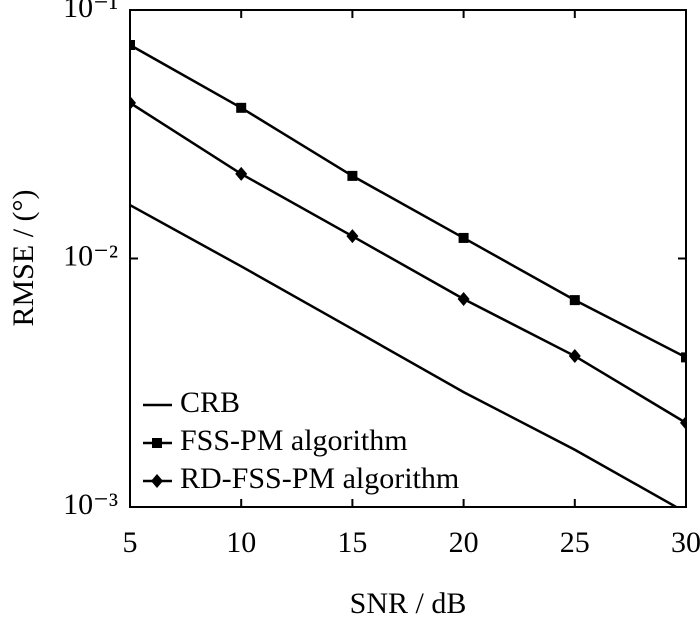 This screenshot has width=700, height=633. Describe the element at coordinates (90, 255) in the screenshot. I see `y-tick-label: 10⁻²` at that location.